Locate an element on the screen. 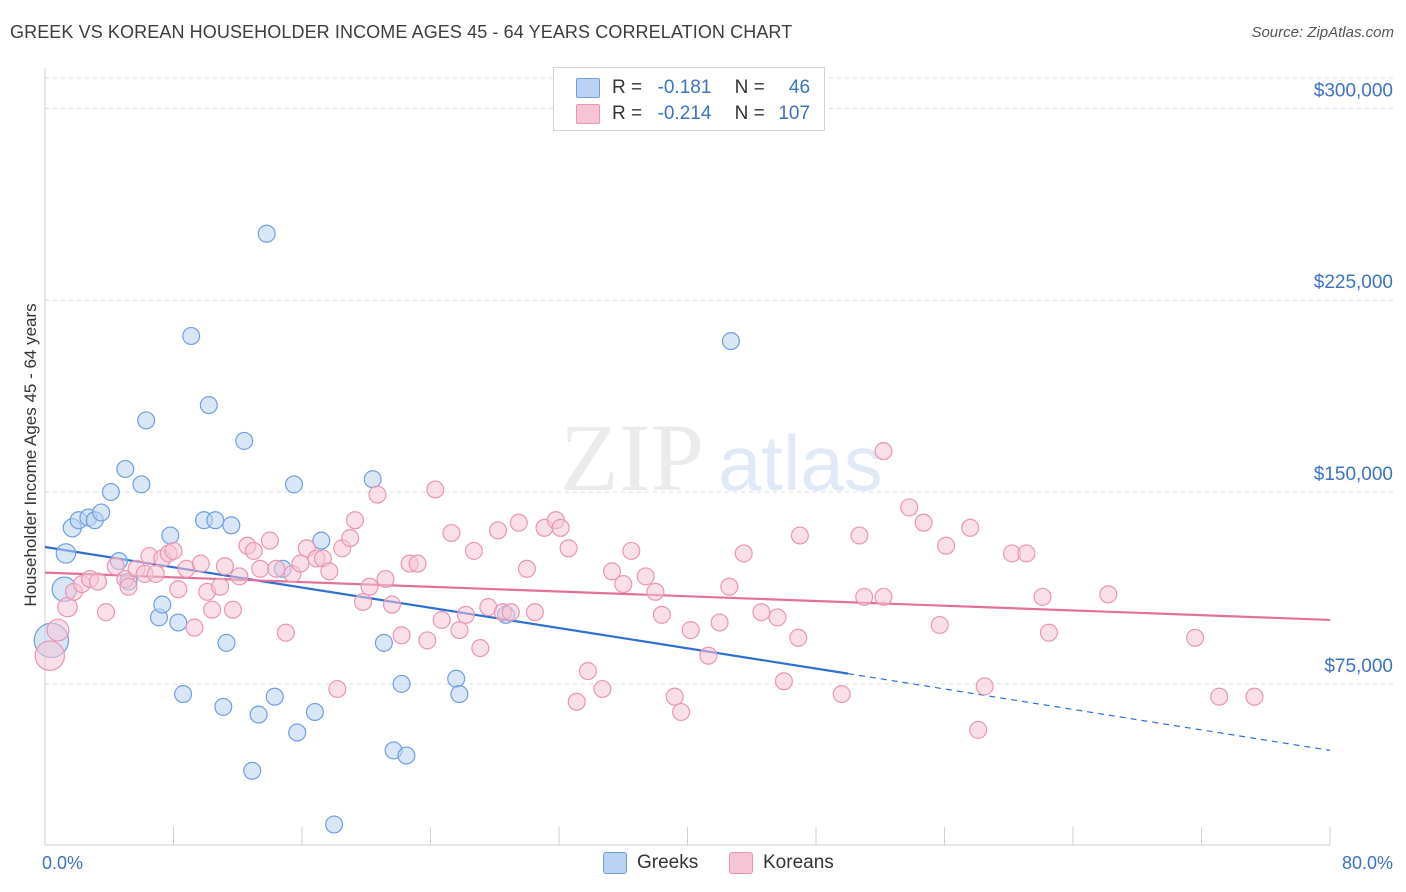  x-tick-label-min: 0.0% is located at coordinates (62, 863).